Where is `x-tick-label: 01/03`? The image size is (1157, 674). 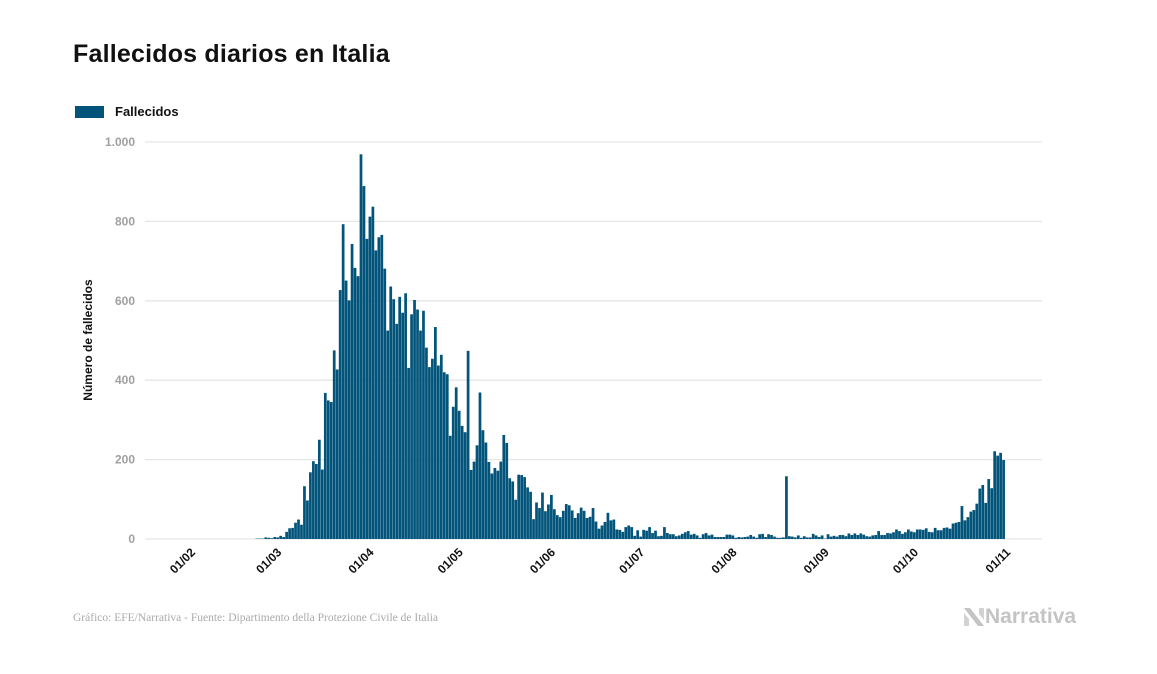
x-tick-label: 01/03 is located at coordinates (268, 560).